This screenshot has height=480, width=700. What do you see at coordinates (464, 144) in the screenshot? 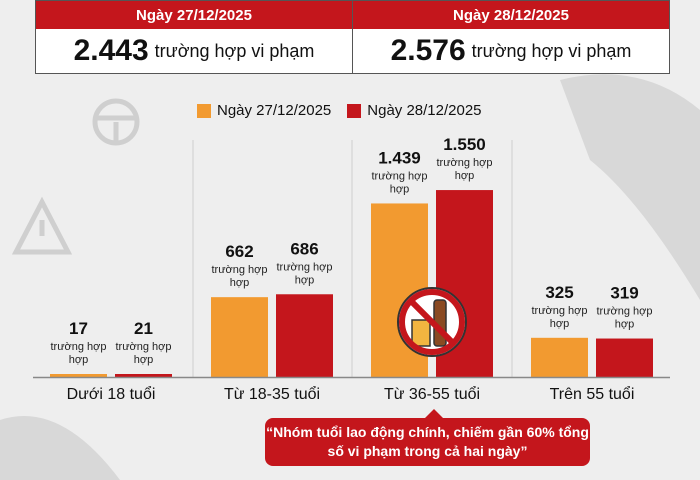
I see `data-label-value: 1.550` at bounding box center [464, 144].